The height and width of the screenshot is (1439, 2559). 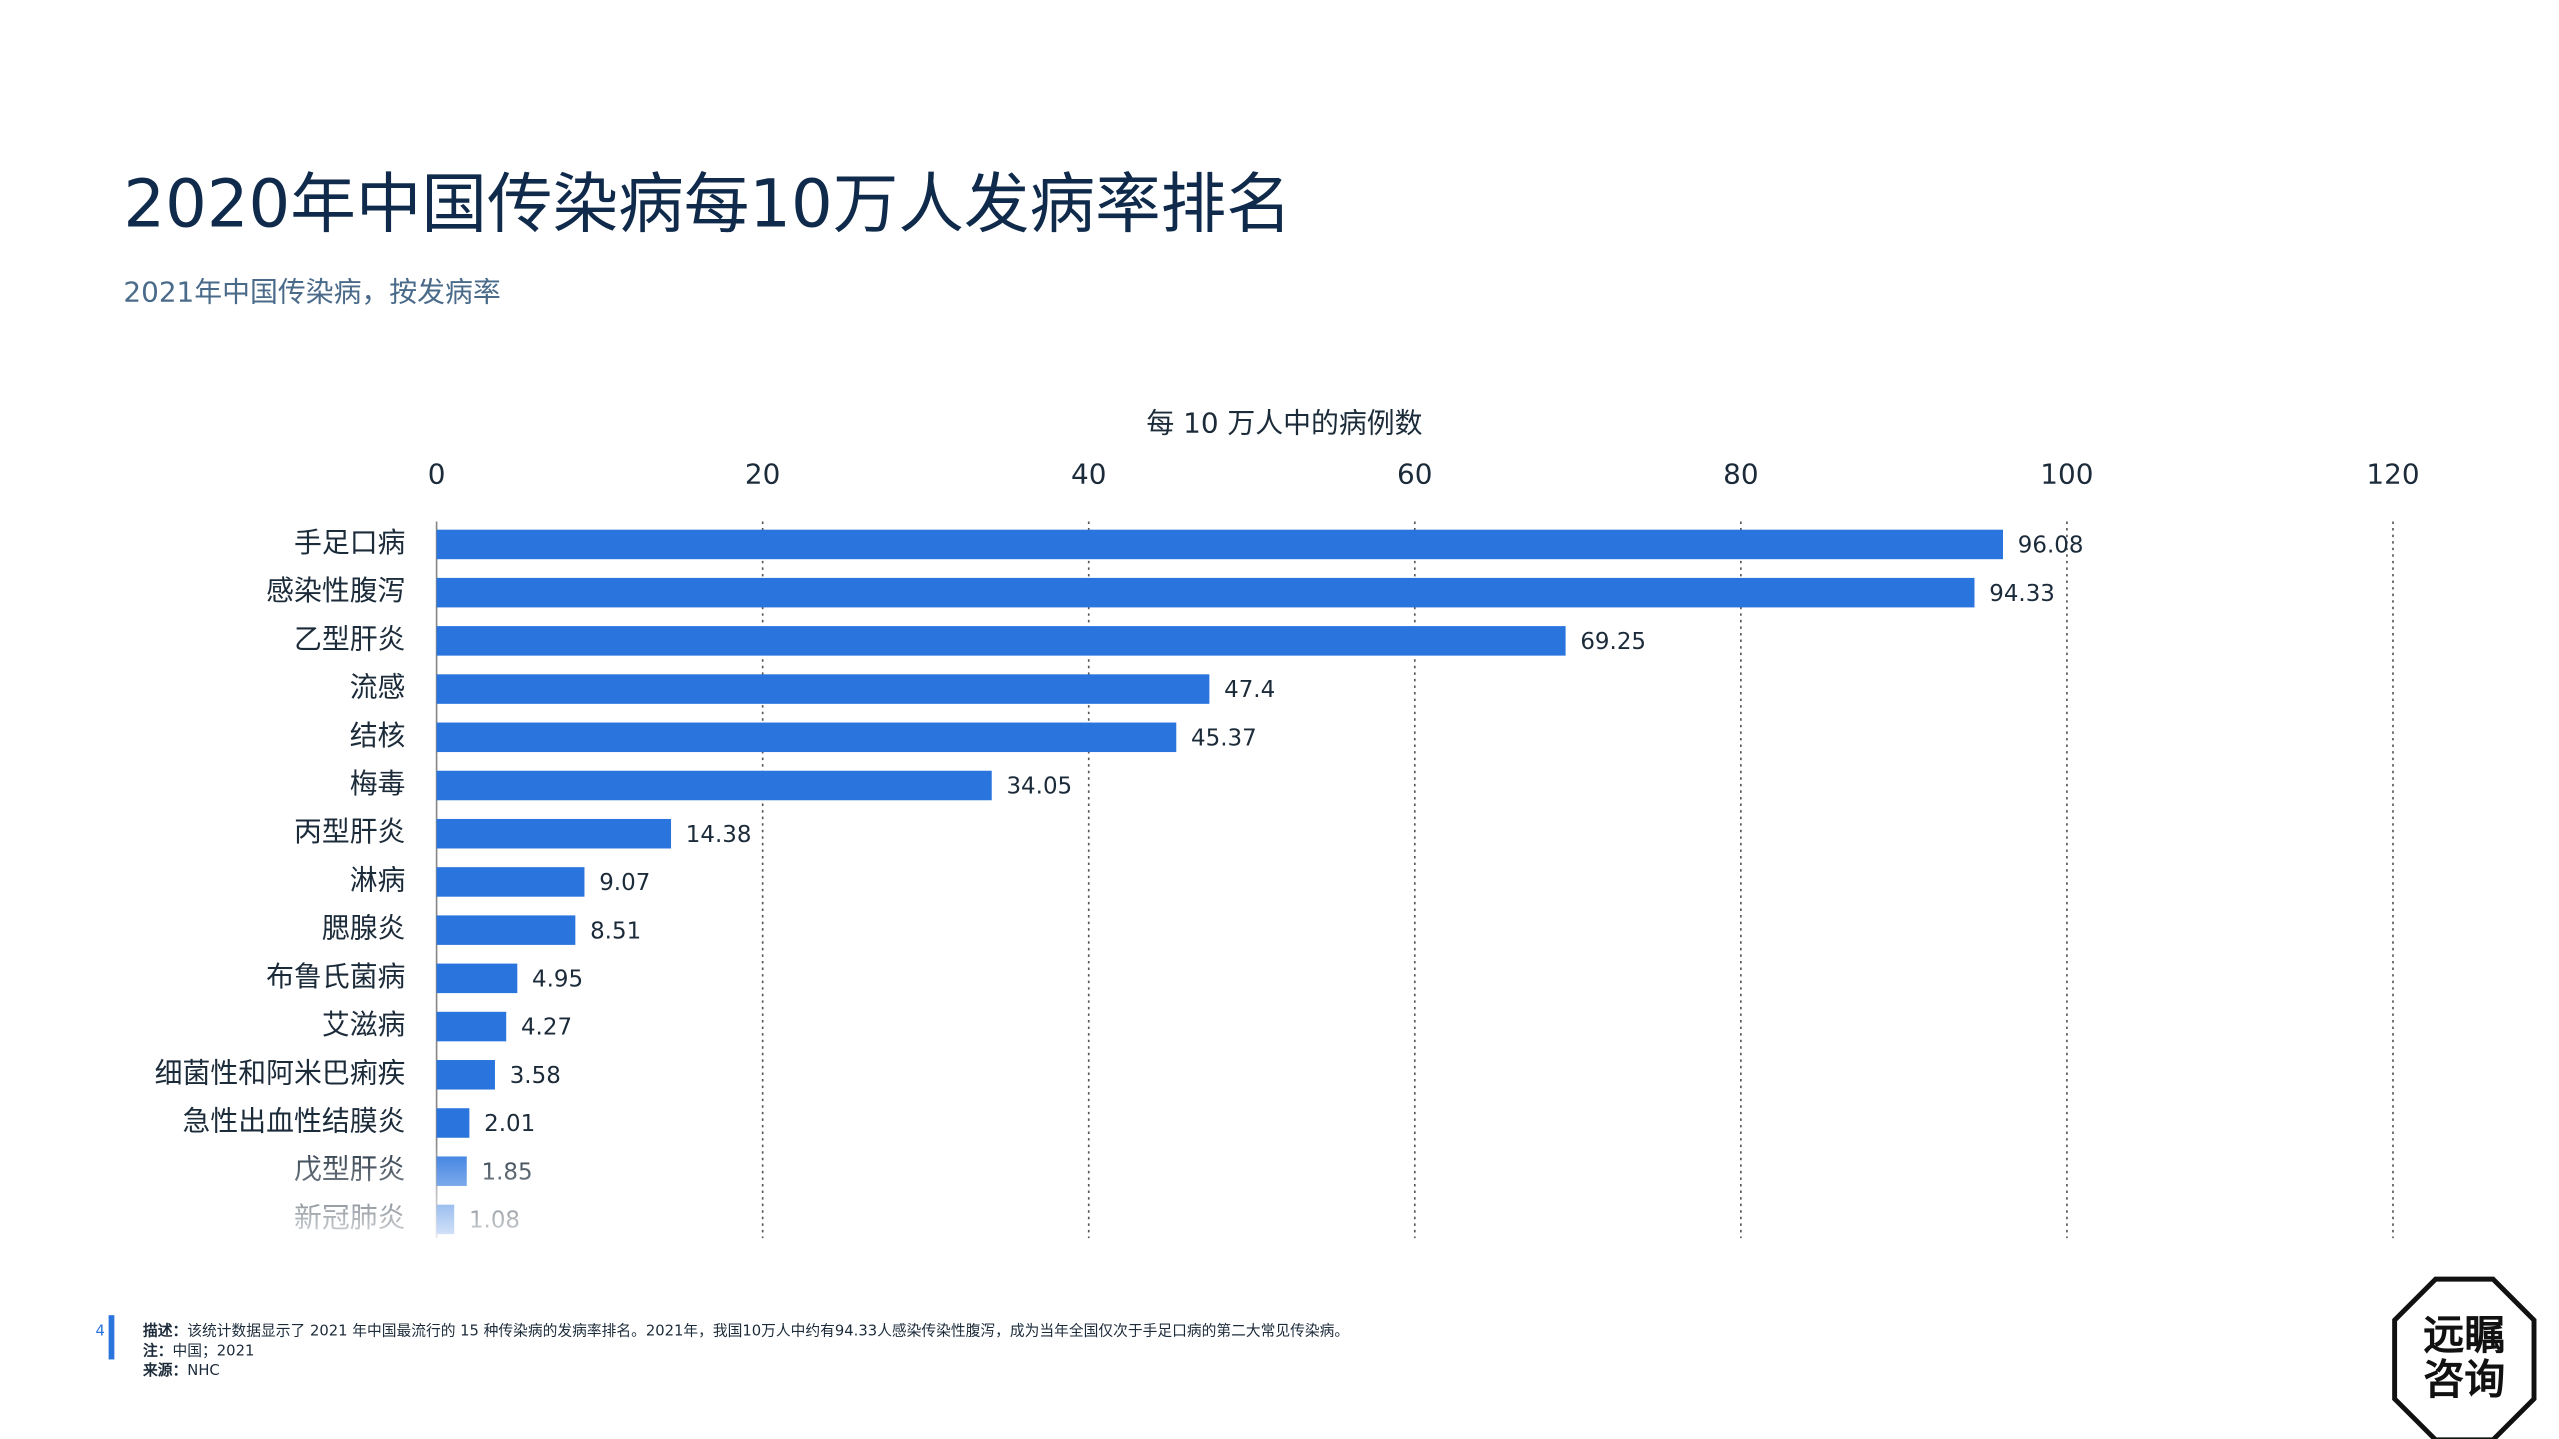 What do you see at coordinates (349, 831) in the screenshot?
I see `y-tick-label: 丙型肝炎` at bounding box center [349, 831].